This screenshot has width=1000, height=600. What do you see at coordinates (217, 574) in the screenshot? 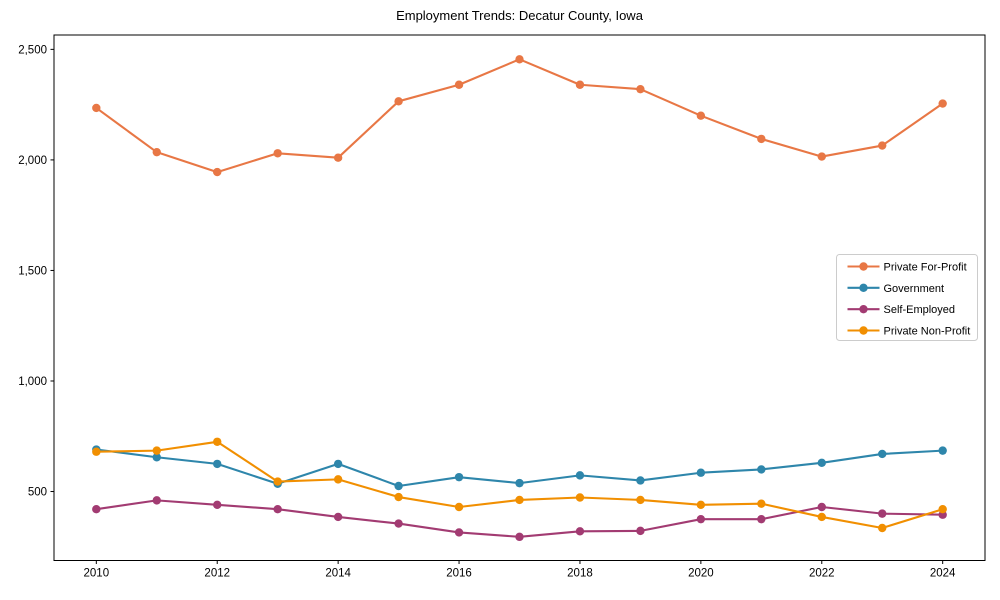
I see `x-tick-label: 2012` at bounding box center [217, 574].